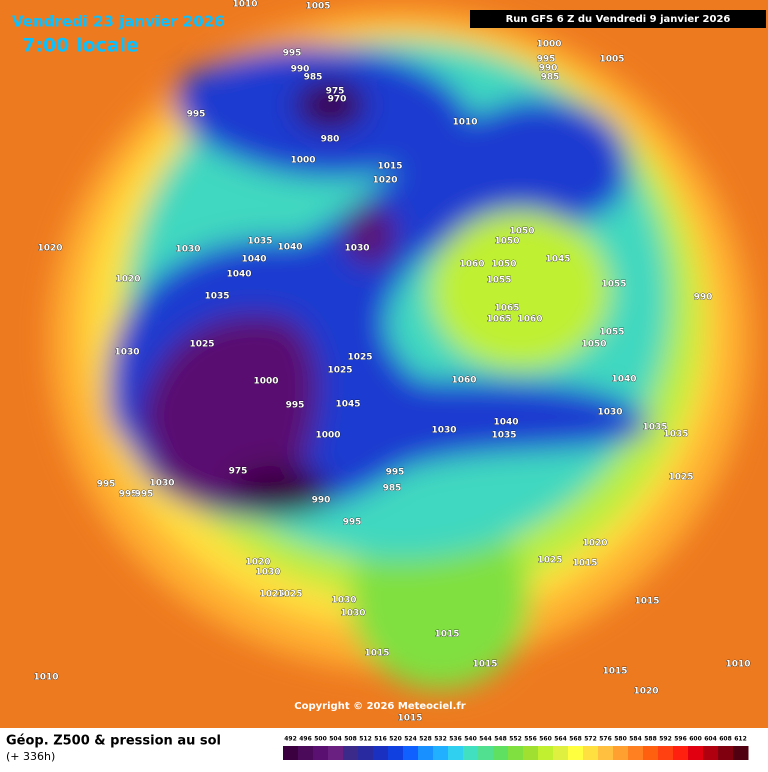  I want to click on run-label: Run GFS 6 Z du Vendredi 9 janvier 2026, so click(618, 19).